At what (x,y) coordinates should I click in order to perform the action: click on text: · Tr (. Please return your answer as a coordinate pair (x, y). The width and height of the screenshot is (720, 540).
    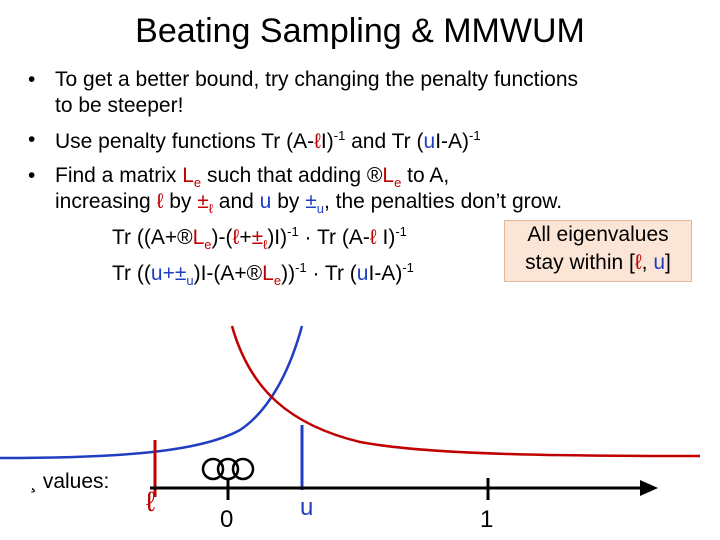
    Looking at the image, I should click on (331, 273).